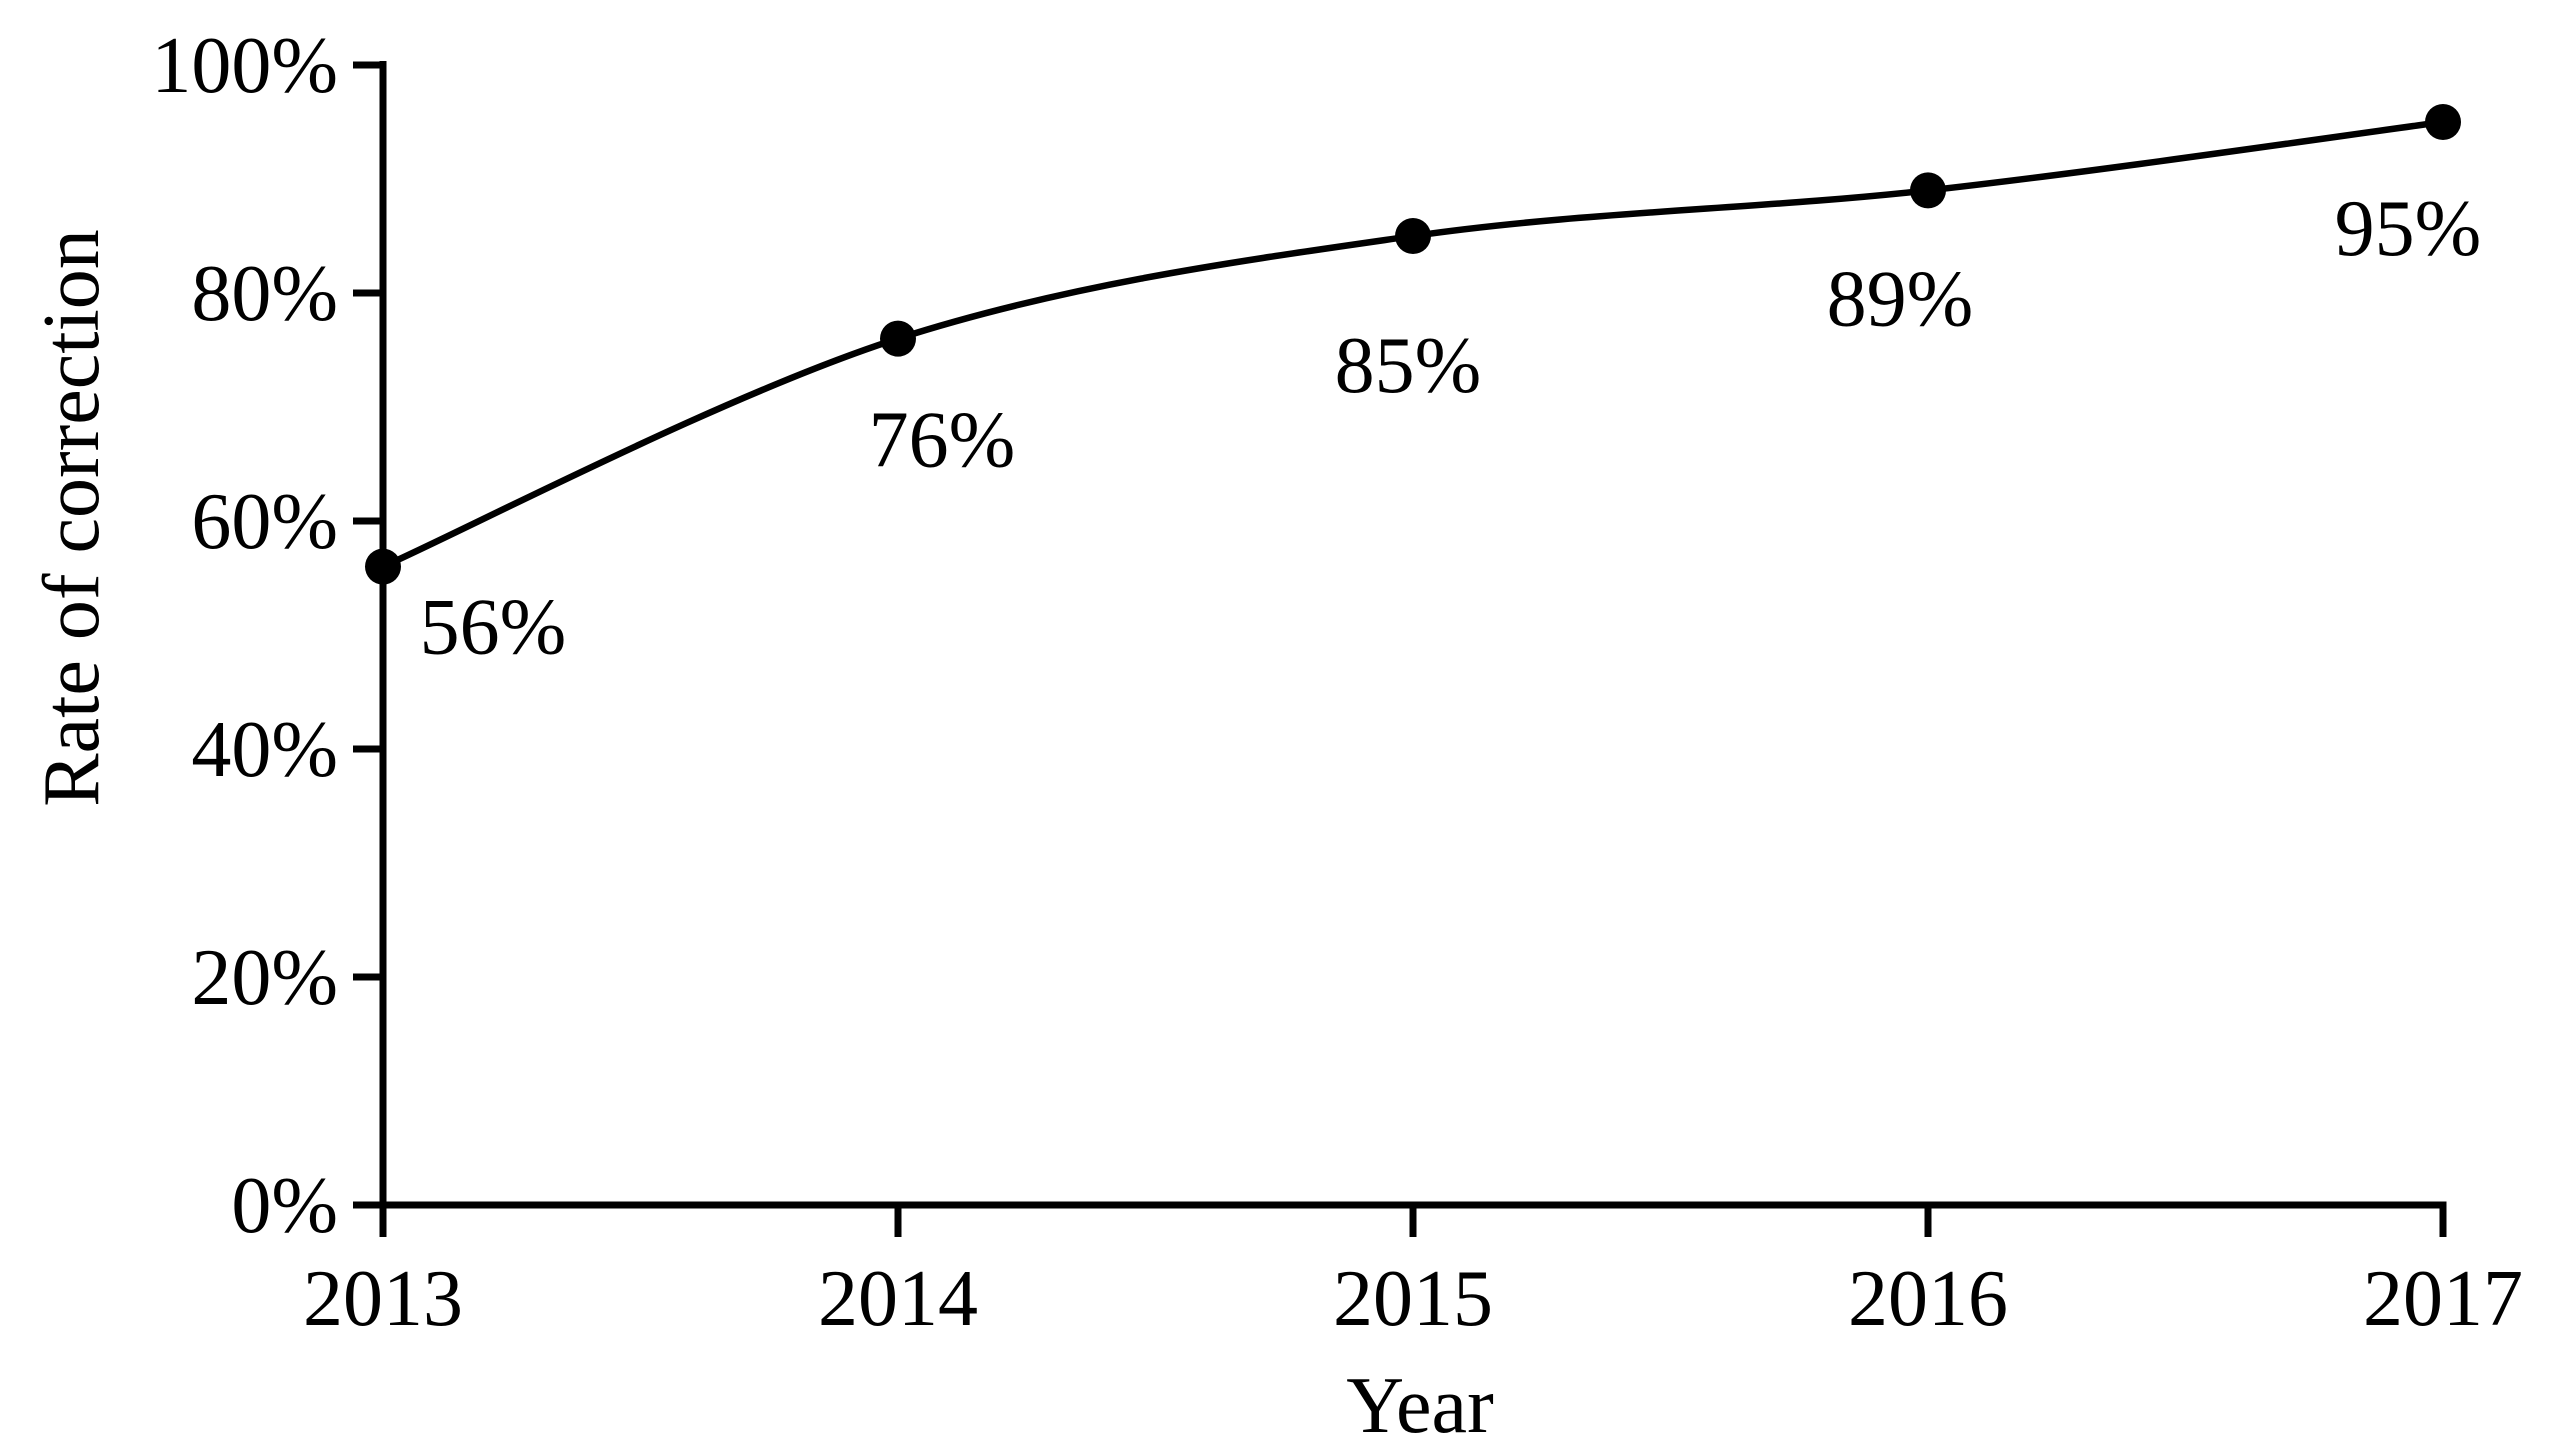 This screenshot has width=2559, height=1455. I want to click on y-tick-label: 100%, so click(244, 66).